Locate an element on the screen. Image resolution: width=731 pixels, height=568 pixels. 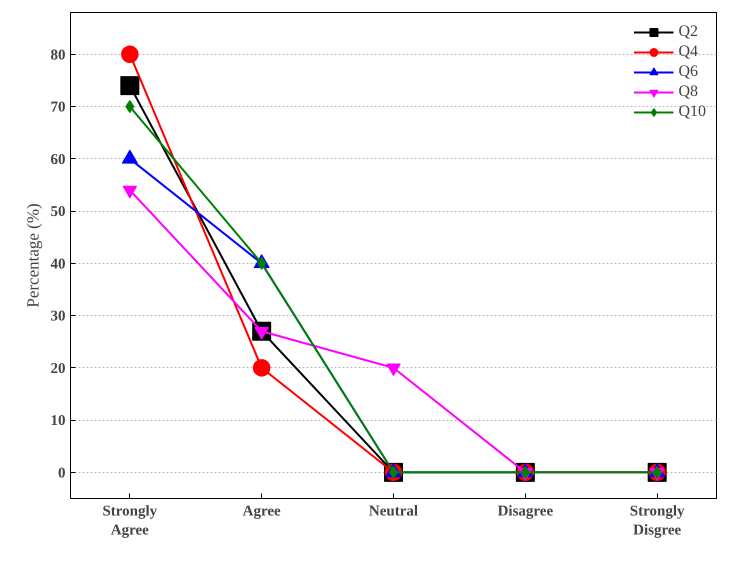
legend-label: Q4 is located at coordinates (688, 52).